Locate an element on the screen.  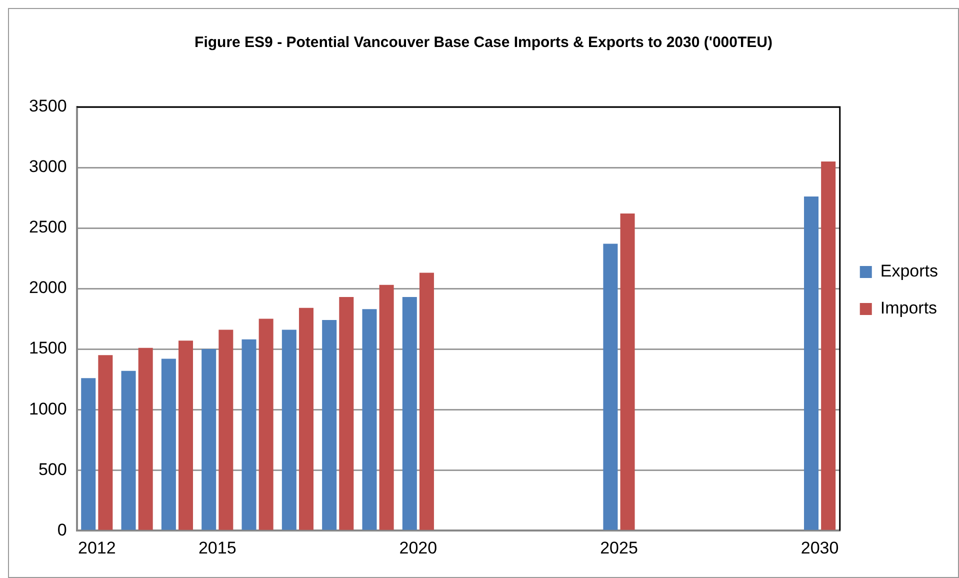
y-tick-label: 500 is located at coordinates (52, 469).